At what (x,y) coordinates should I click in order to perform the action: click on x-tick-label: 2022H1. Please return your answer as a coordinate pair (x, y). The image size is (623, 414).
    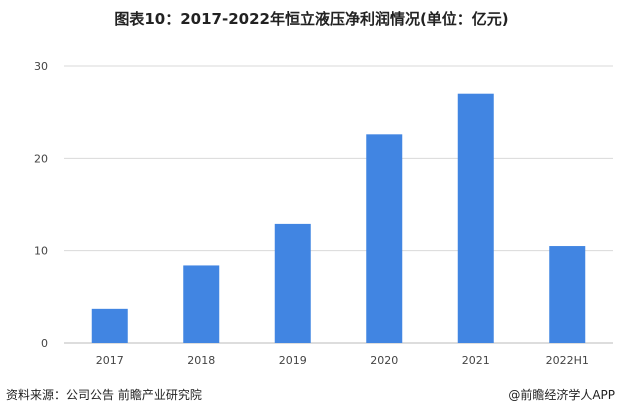
    Looking at the image, I should click on (567, 360).